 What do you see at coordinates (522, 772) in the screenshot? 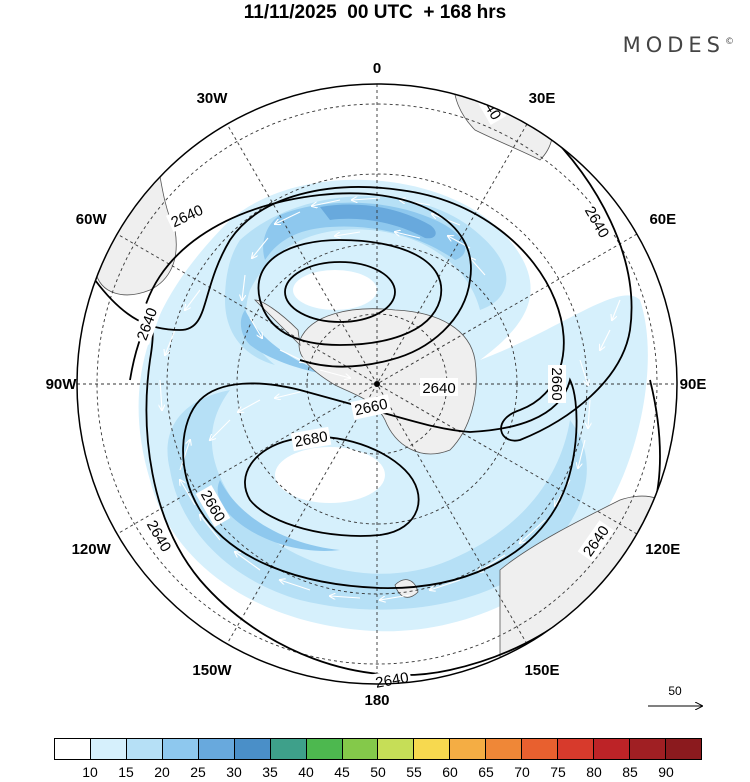
I see `colorbar-tick-label: 70` at bounding box center [522, 772].